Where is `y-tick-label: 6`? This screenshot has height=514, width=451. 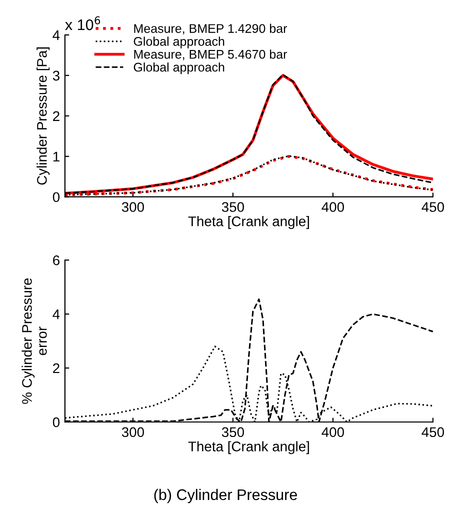 y-tick-label: 6 is located at coordinates (56, 260).